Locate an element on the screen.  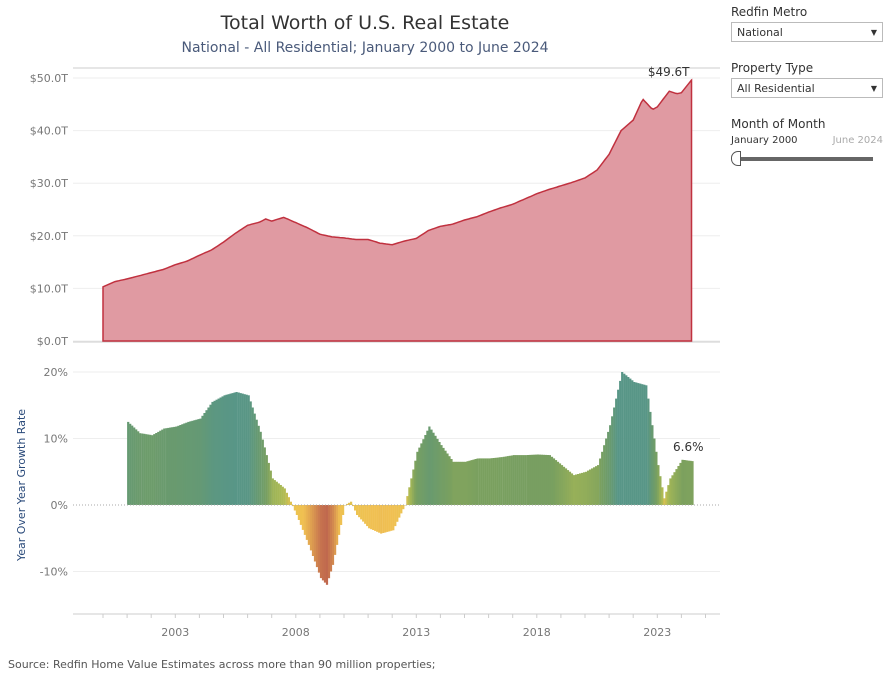
slider-handle is located at coordinates (736, 158).